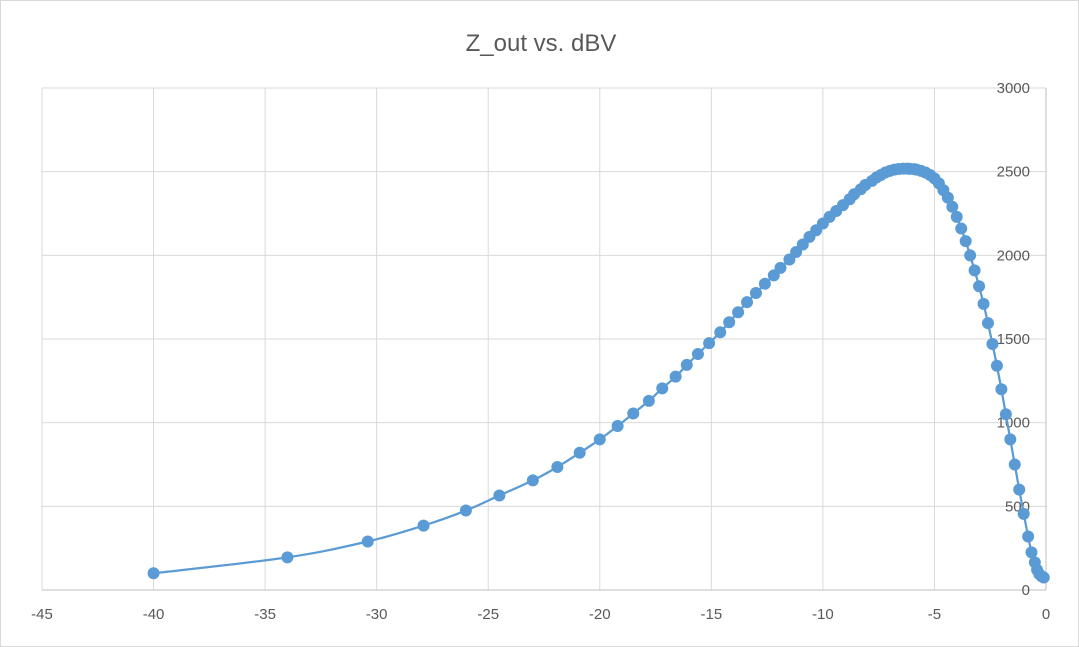 This screenshot has width=1079, height=647. What do you see at coordinates (1046, 614) in the screenshot?
I see `x-tick-label: 0` at bounding box center [1046, 614].